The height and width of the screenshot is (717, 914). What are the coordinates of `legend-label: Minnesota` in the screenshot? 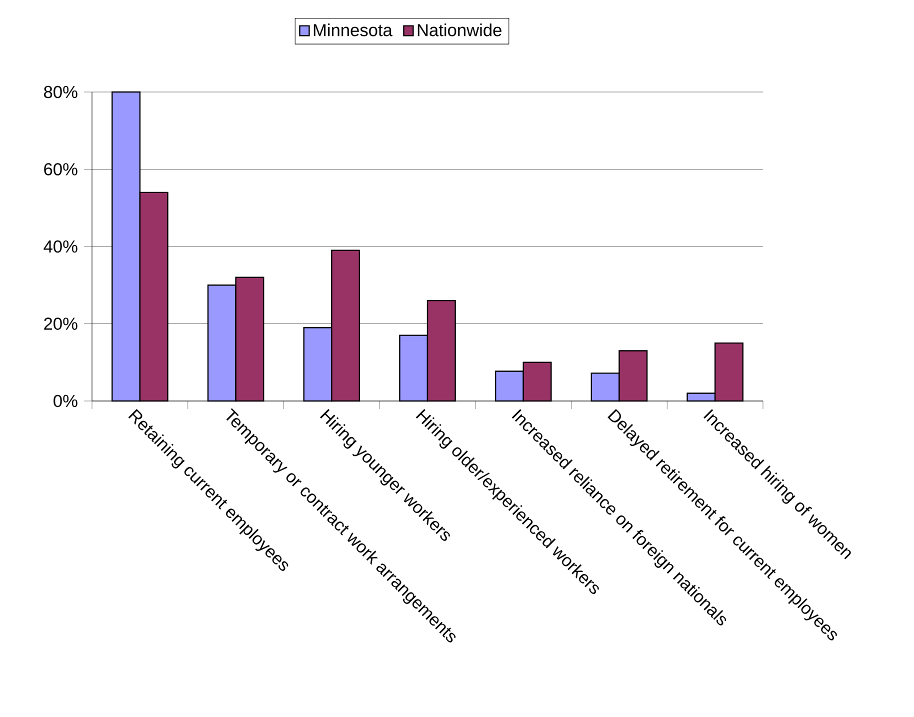 It's located at (353, 30).